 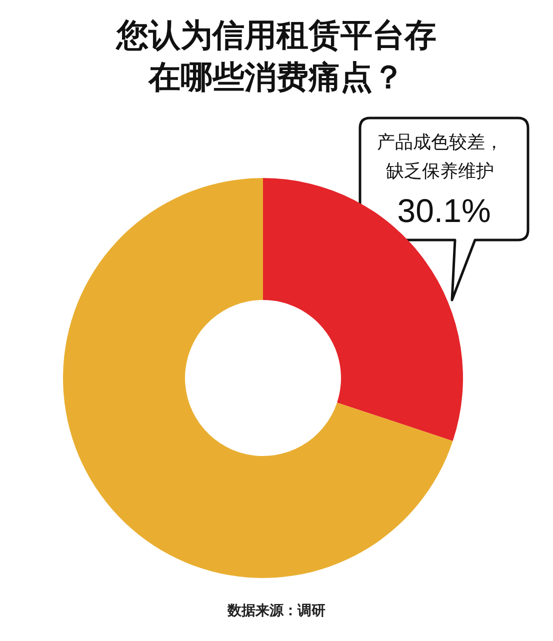 What do you see at coordinates (276, 611) in the screenshot?
I see `source-note: 数据来源：调研` at bounding box center [276, 611].